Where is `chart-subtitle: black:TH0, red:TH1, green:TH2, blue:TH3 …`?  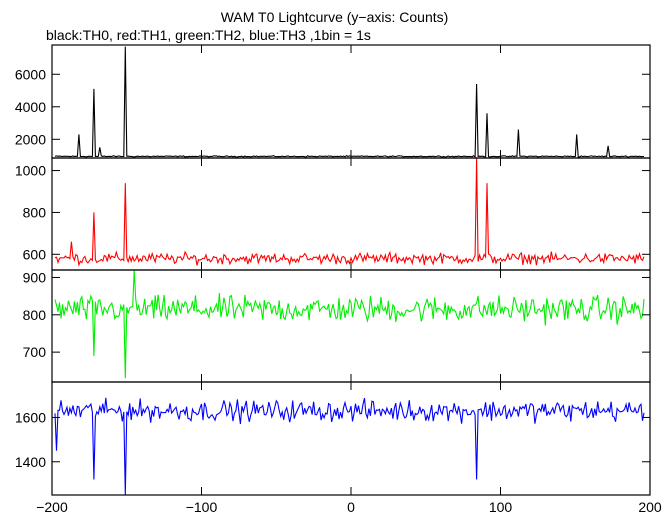 chart-subtitle: black:TH0, red:TH1, green:TH2, blue:TH3 … is located at coordinates (208, 35).